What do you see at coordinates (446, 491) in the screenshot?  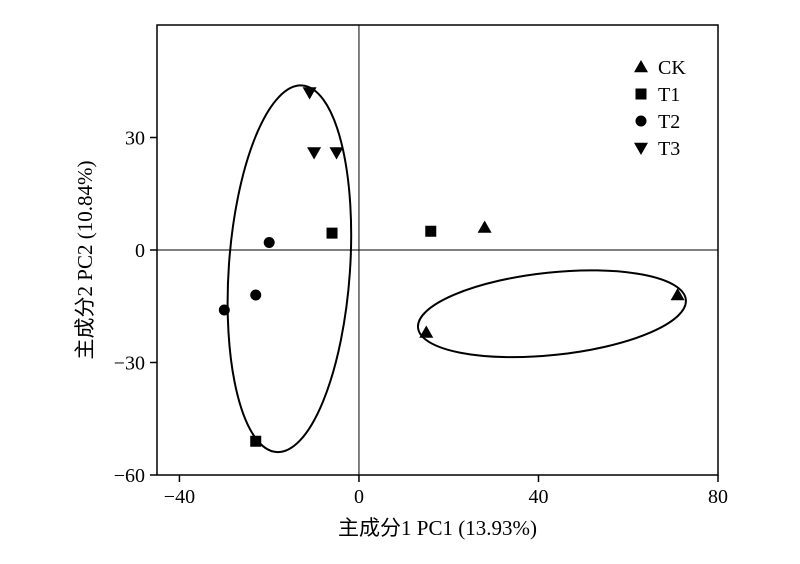 I see `x-axis-ticks: −40 0 40 80` at bounding box center [446, 491].